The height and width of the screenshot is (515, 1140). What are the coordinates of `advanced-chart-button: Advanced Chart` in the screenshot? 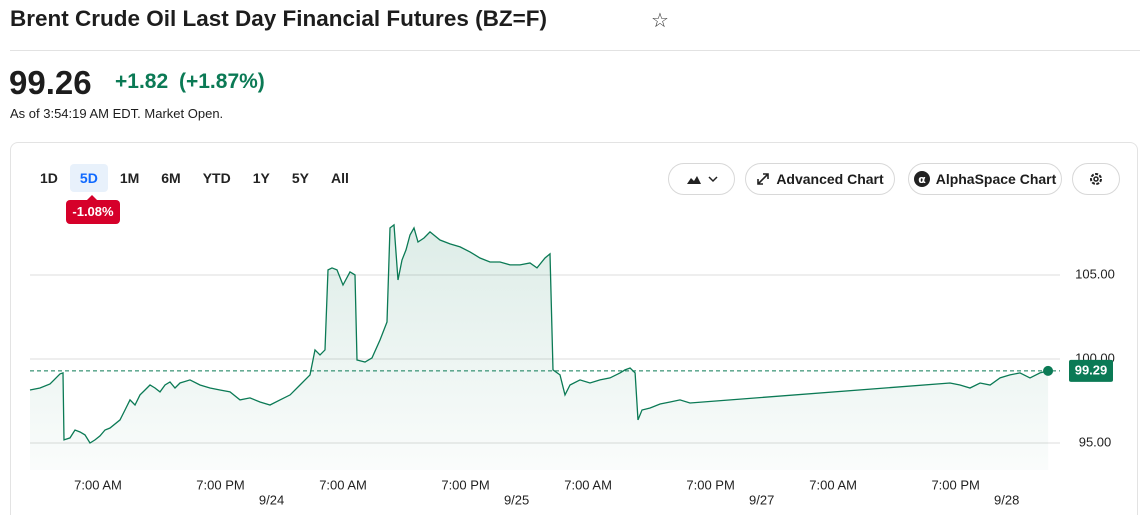 It's located at (820, 179).